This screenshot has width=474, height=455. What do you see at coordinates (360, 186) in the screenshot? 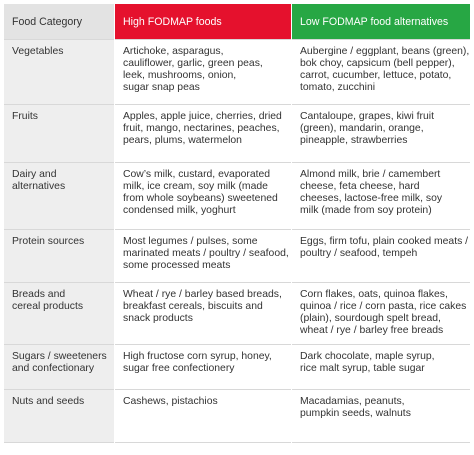
I see `cell-text: cheese, feta cheese, hard` at bounding box center [360, 186].